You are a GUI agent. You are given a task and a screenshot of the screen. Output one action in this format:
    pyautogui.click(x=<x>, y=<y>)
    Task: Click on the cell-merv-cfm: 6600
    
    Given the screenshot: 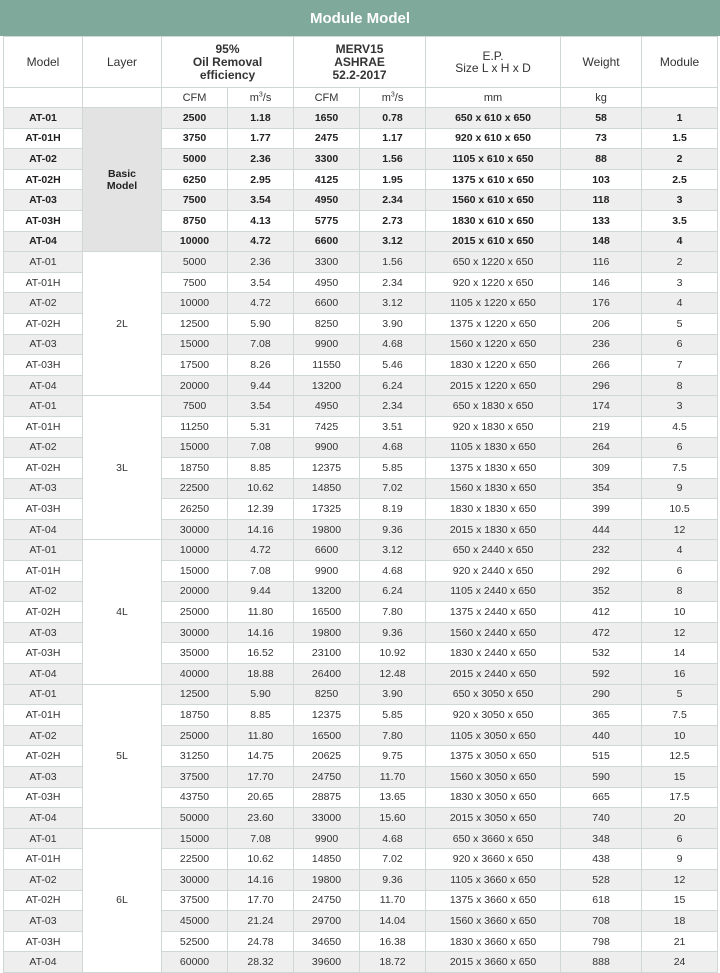 What is the action you would take?
    pyautogui.click(x=327, y=241)
    